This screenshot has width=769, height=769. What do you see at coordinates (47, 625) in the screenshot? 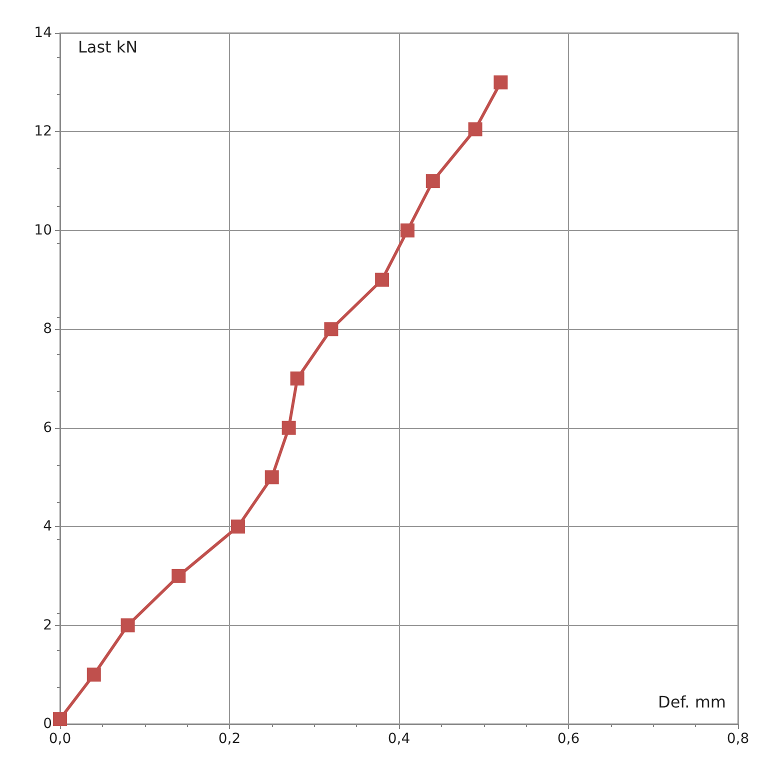
I see `y-tick-label: 2` at bounding box center [47, 625].